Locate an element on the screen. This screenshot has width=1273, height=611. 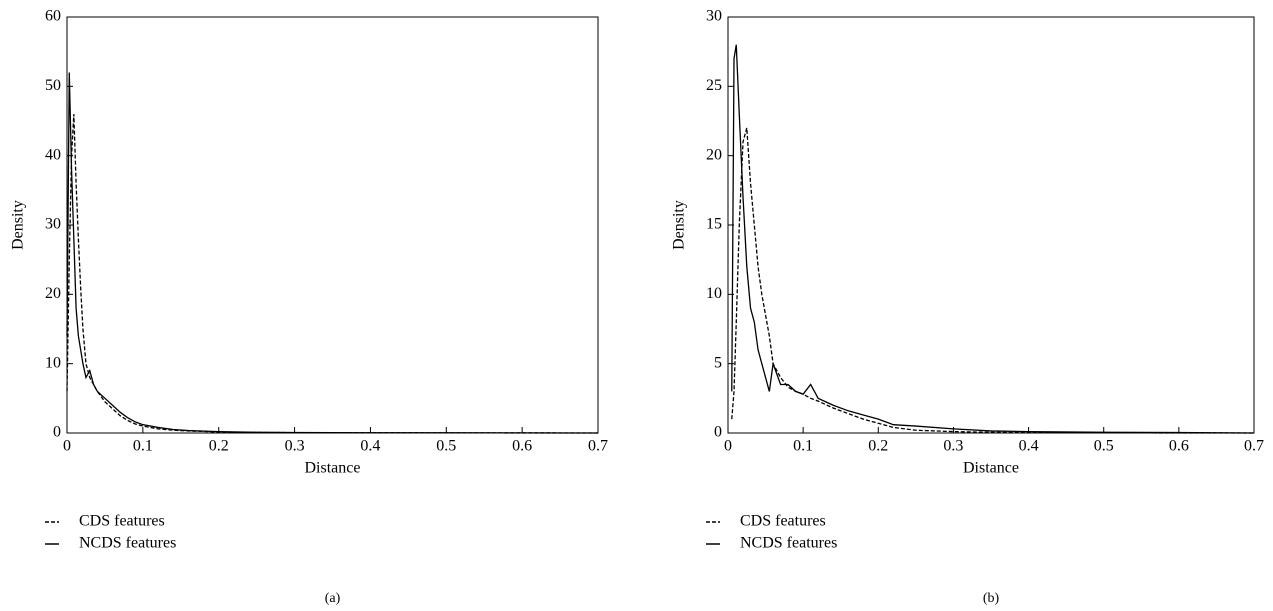
y-tick-label: 50 is located at coordinates (53, 85).